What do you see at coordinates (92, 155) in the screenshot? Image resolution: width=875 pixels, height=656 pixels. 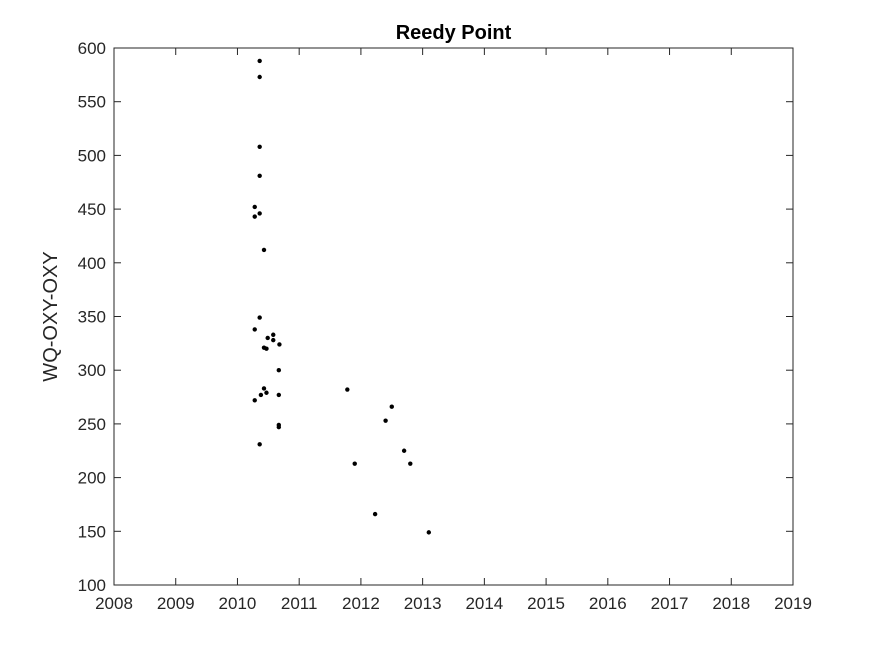 I see `y-tick-label: 500` at bounding box center [92, 155].